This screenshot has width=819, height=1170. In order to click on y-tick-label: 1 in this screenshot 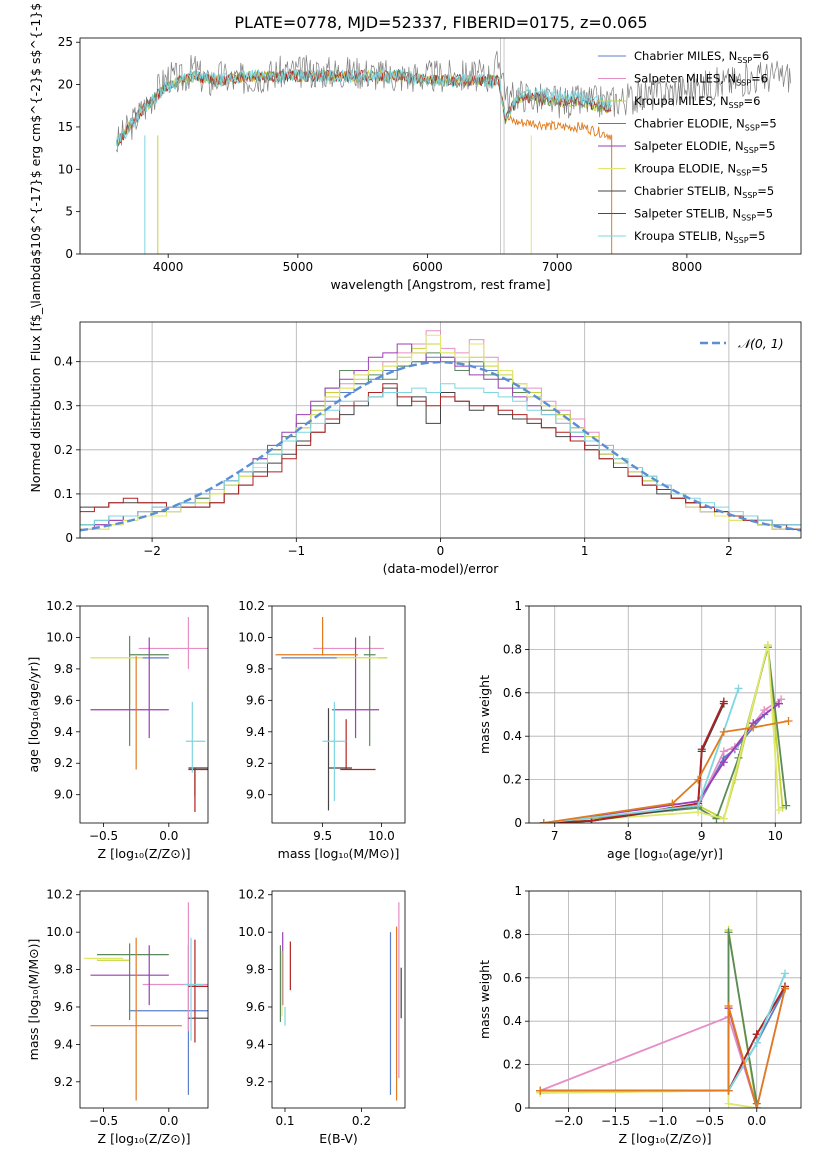, I will do `click(518, 606)`.